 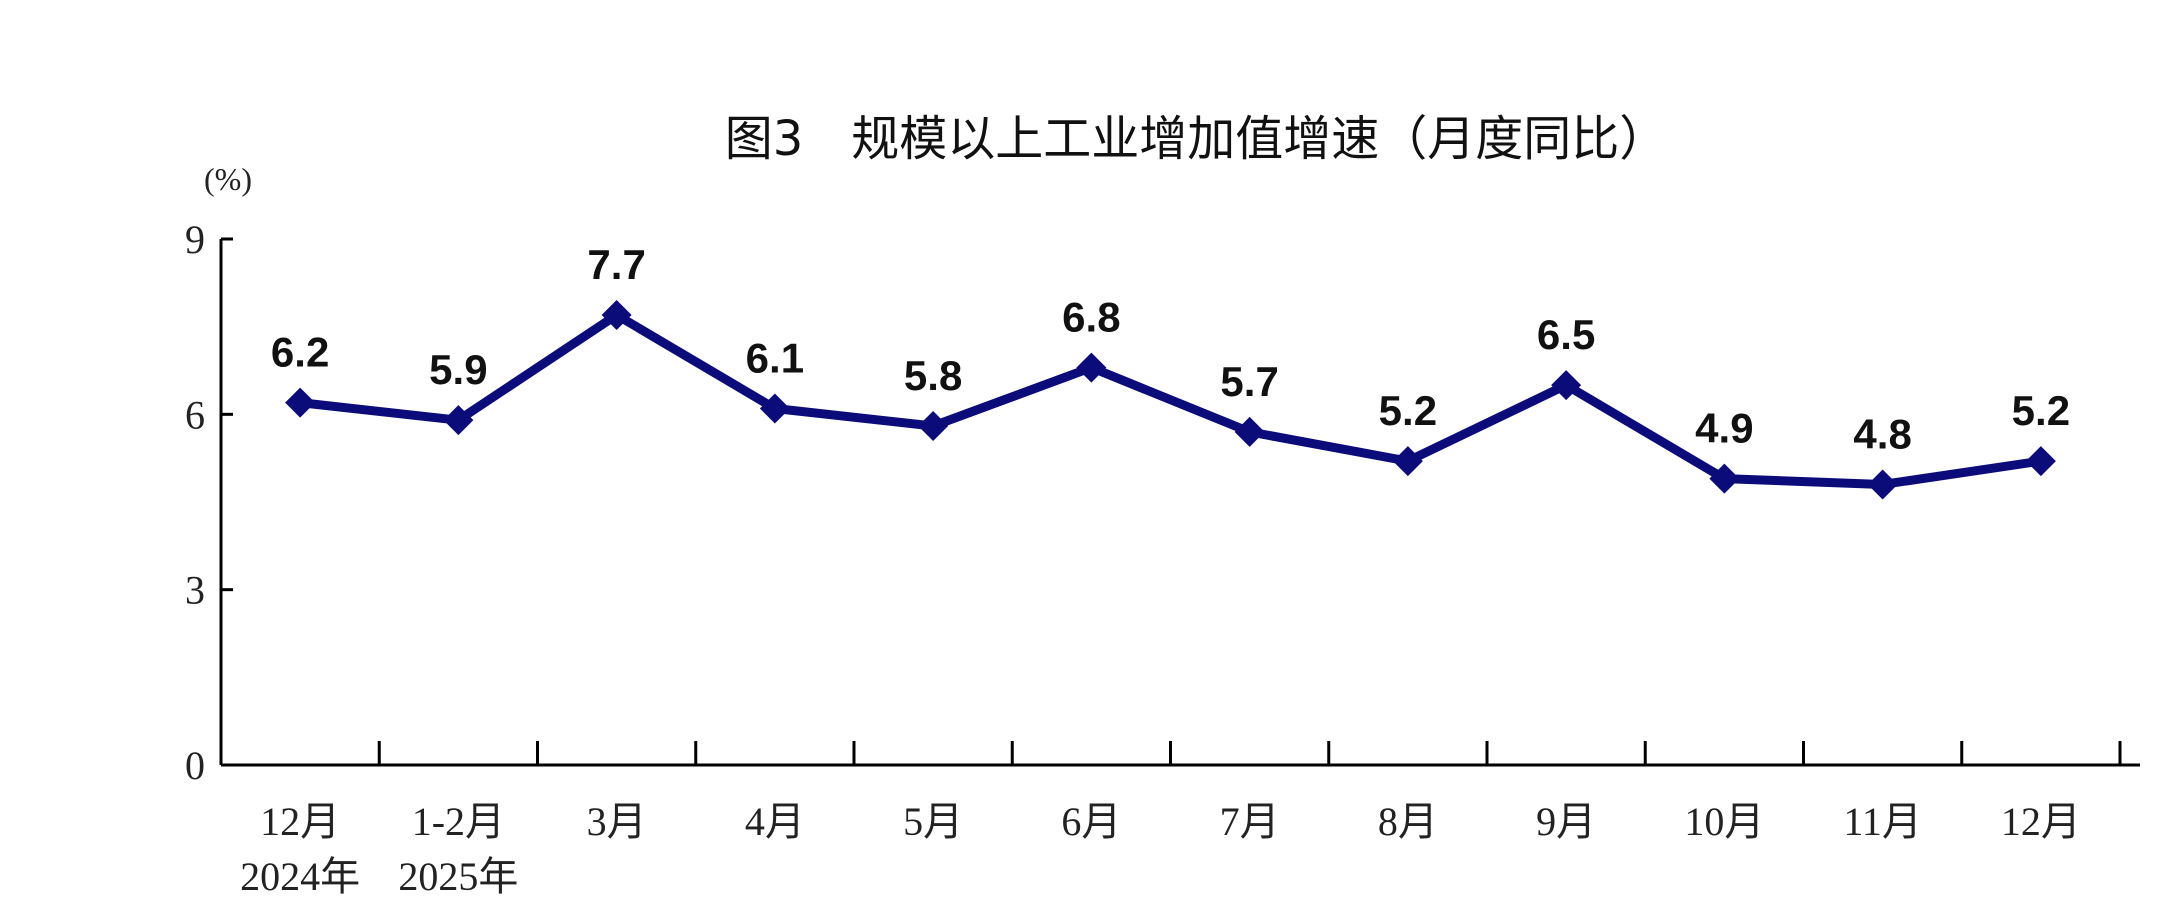 I want to click on x-tick-label: 11月, so click(x=1882, y=821).